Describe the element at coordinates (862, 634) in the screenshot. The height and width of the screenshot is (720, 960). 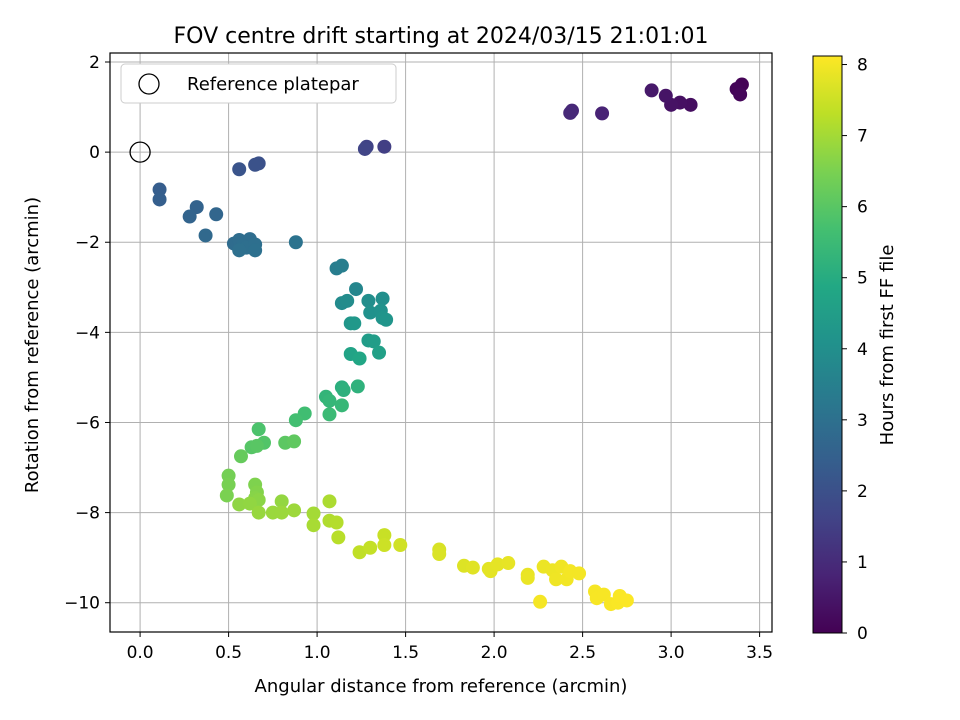
I see `colorbar-tick-label: 0` at that location.